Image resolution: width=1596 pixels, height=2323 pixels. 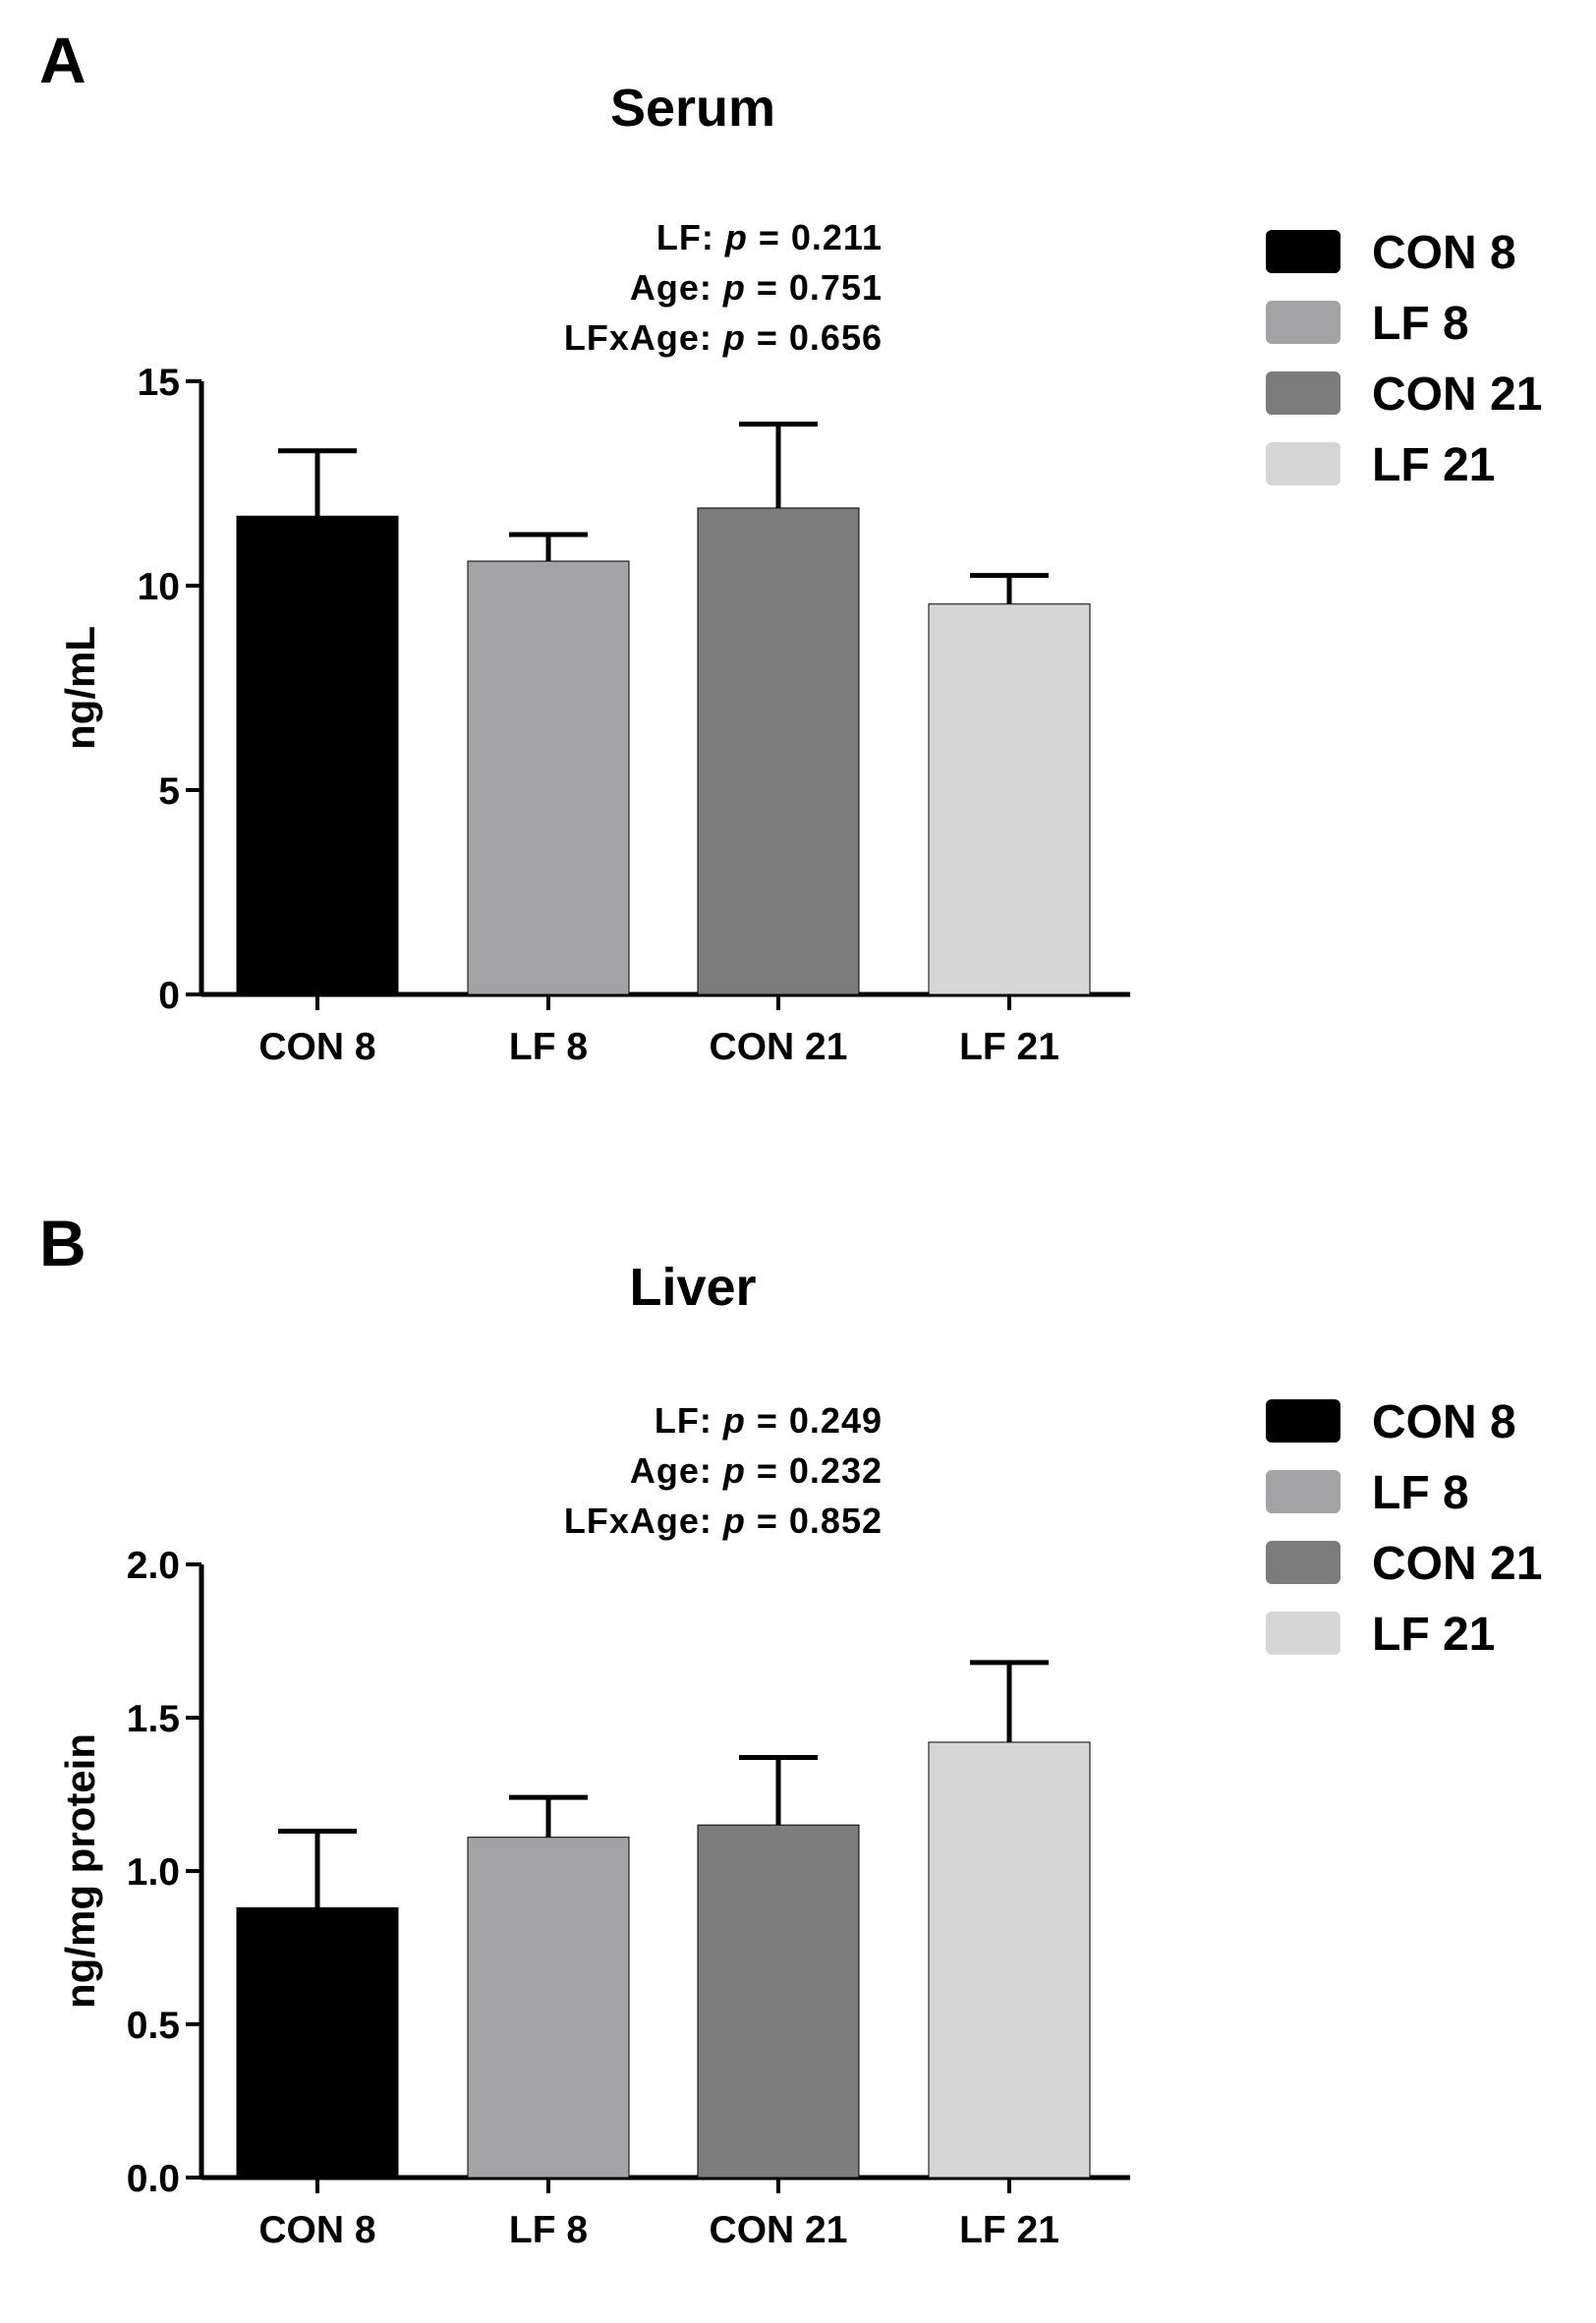 I want to click on stat-age: Age: p = 0.751, so click(x=756, y=287).